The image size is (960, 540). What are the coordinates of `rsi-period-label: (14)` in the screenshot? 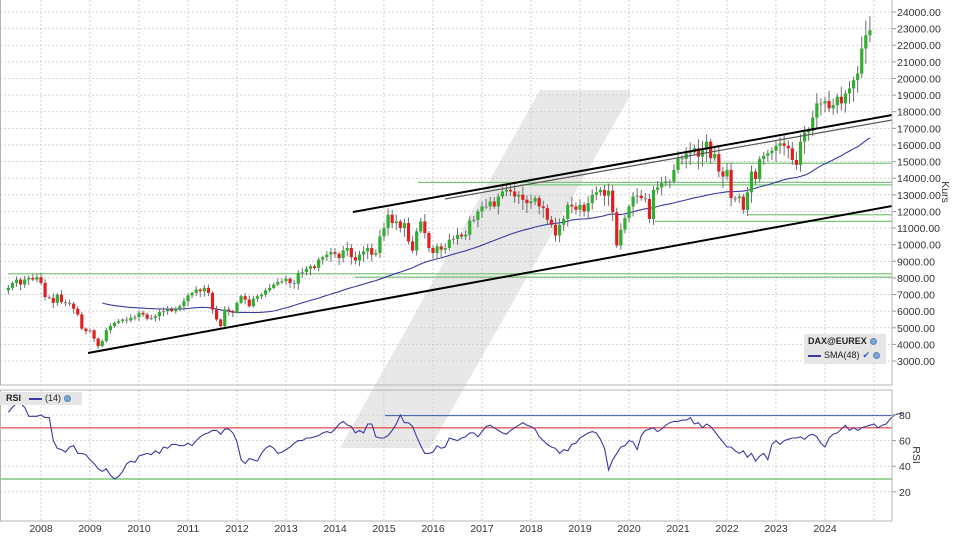 It's located at (53, 398).